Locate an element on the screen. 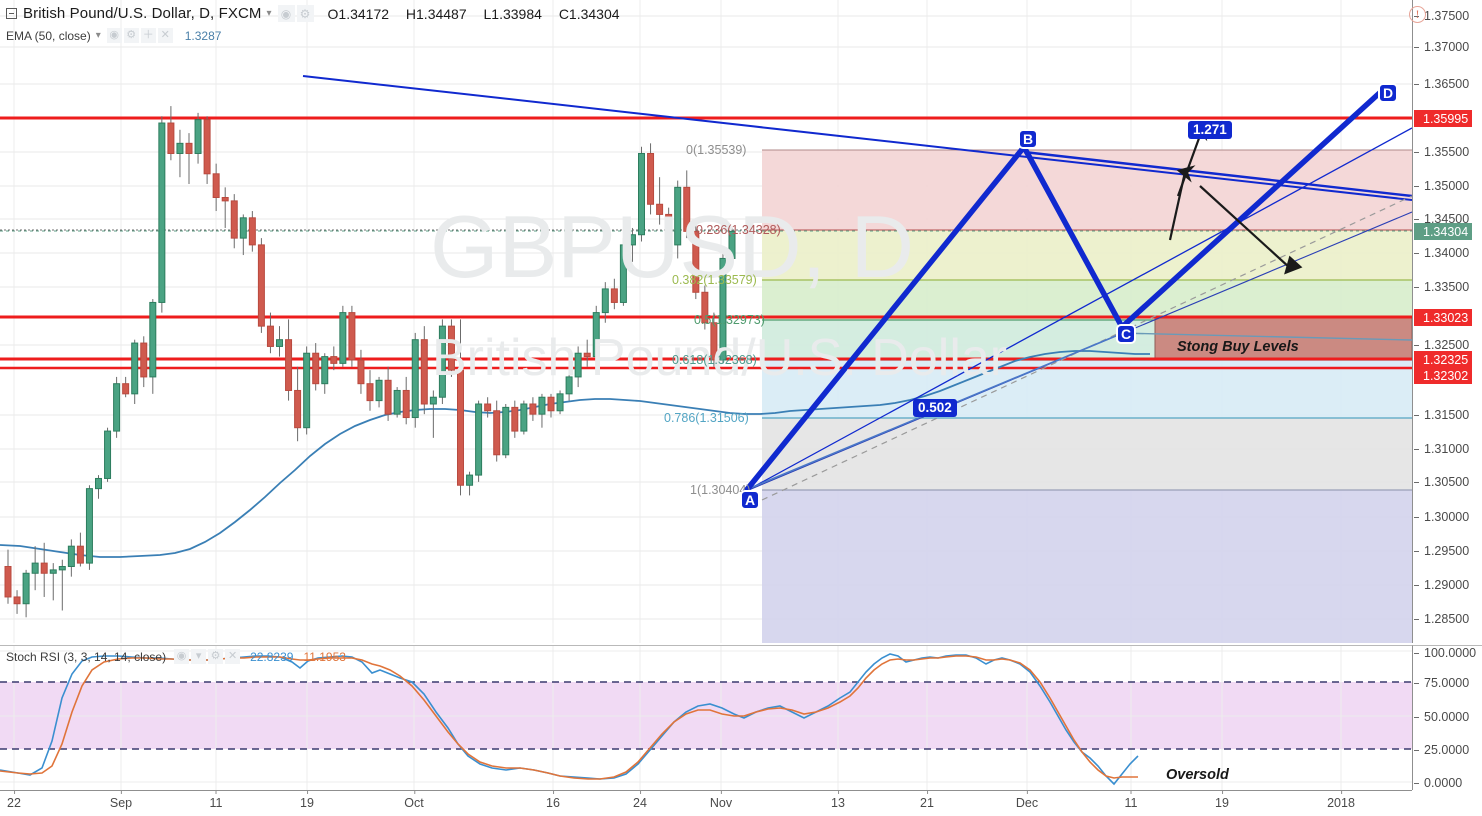 This screenshot has width=1482, height=816. fib-label-50: 0.5(1.32973) is located at coordinates (729, 320).